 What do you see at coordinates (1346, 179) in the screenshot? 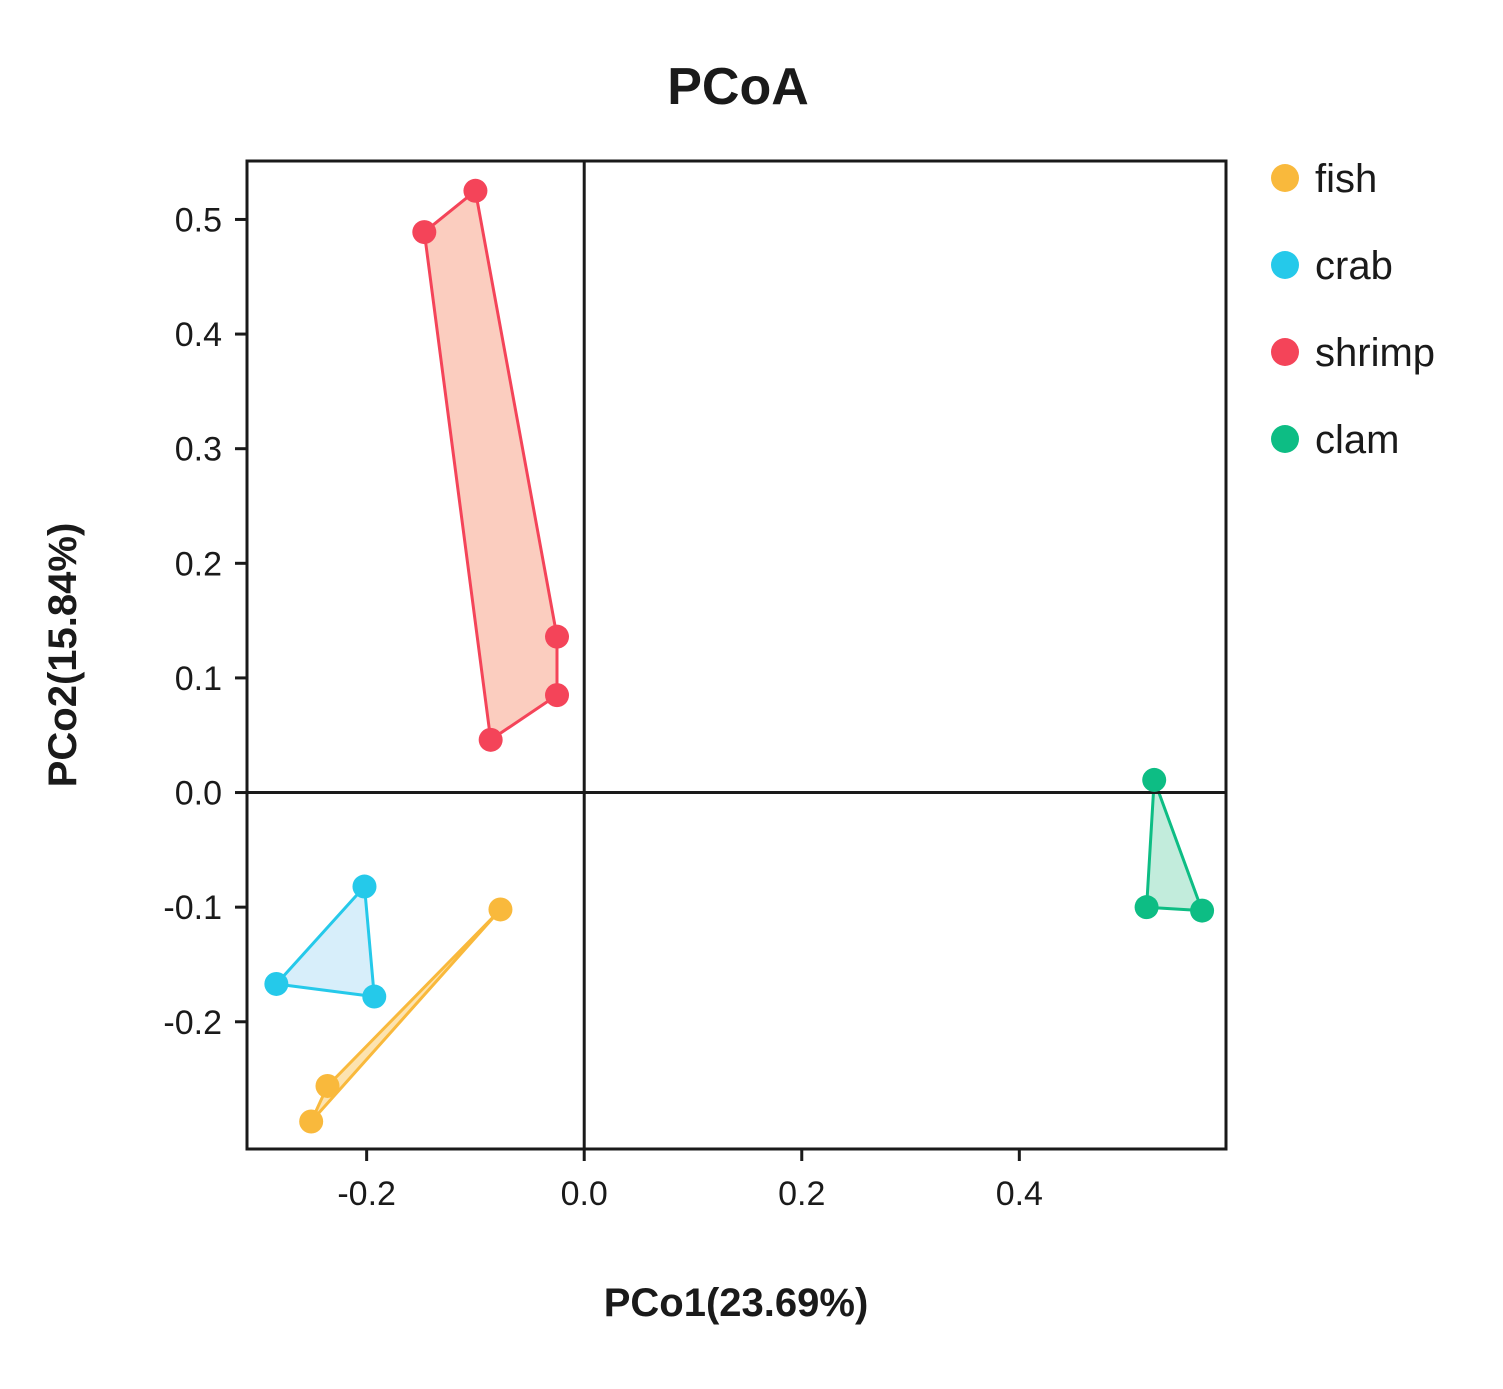
I see `legend-label-fish: fish` at bounding box center [1346, 179].